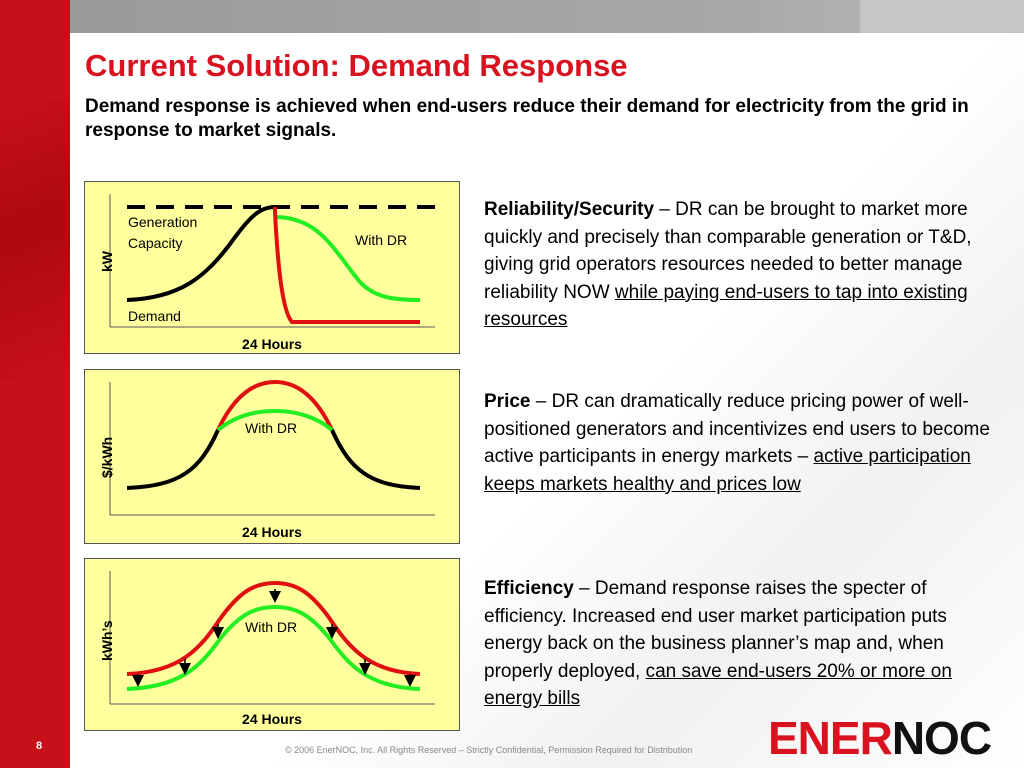 This screenshot has width=1024, height=768. What do you see at coordinates (830, 738) in the screenshot?
I see `logo-ener: ENER` at bounding box center [830, 738].